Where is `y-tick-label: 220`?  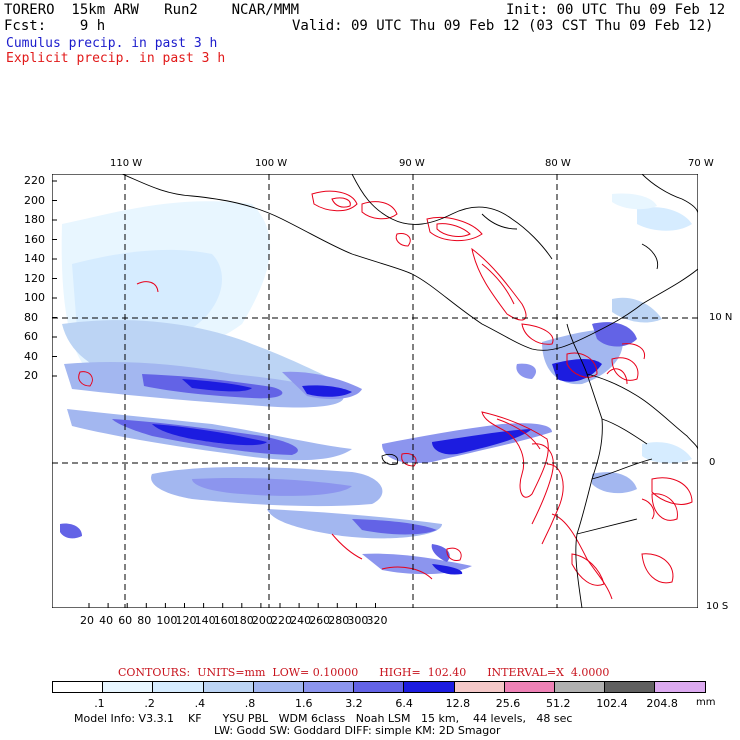
y-tick-label: 220 is located at coordinates (34, 180).